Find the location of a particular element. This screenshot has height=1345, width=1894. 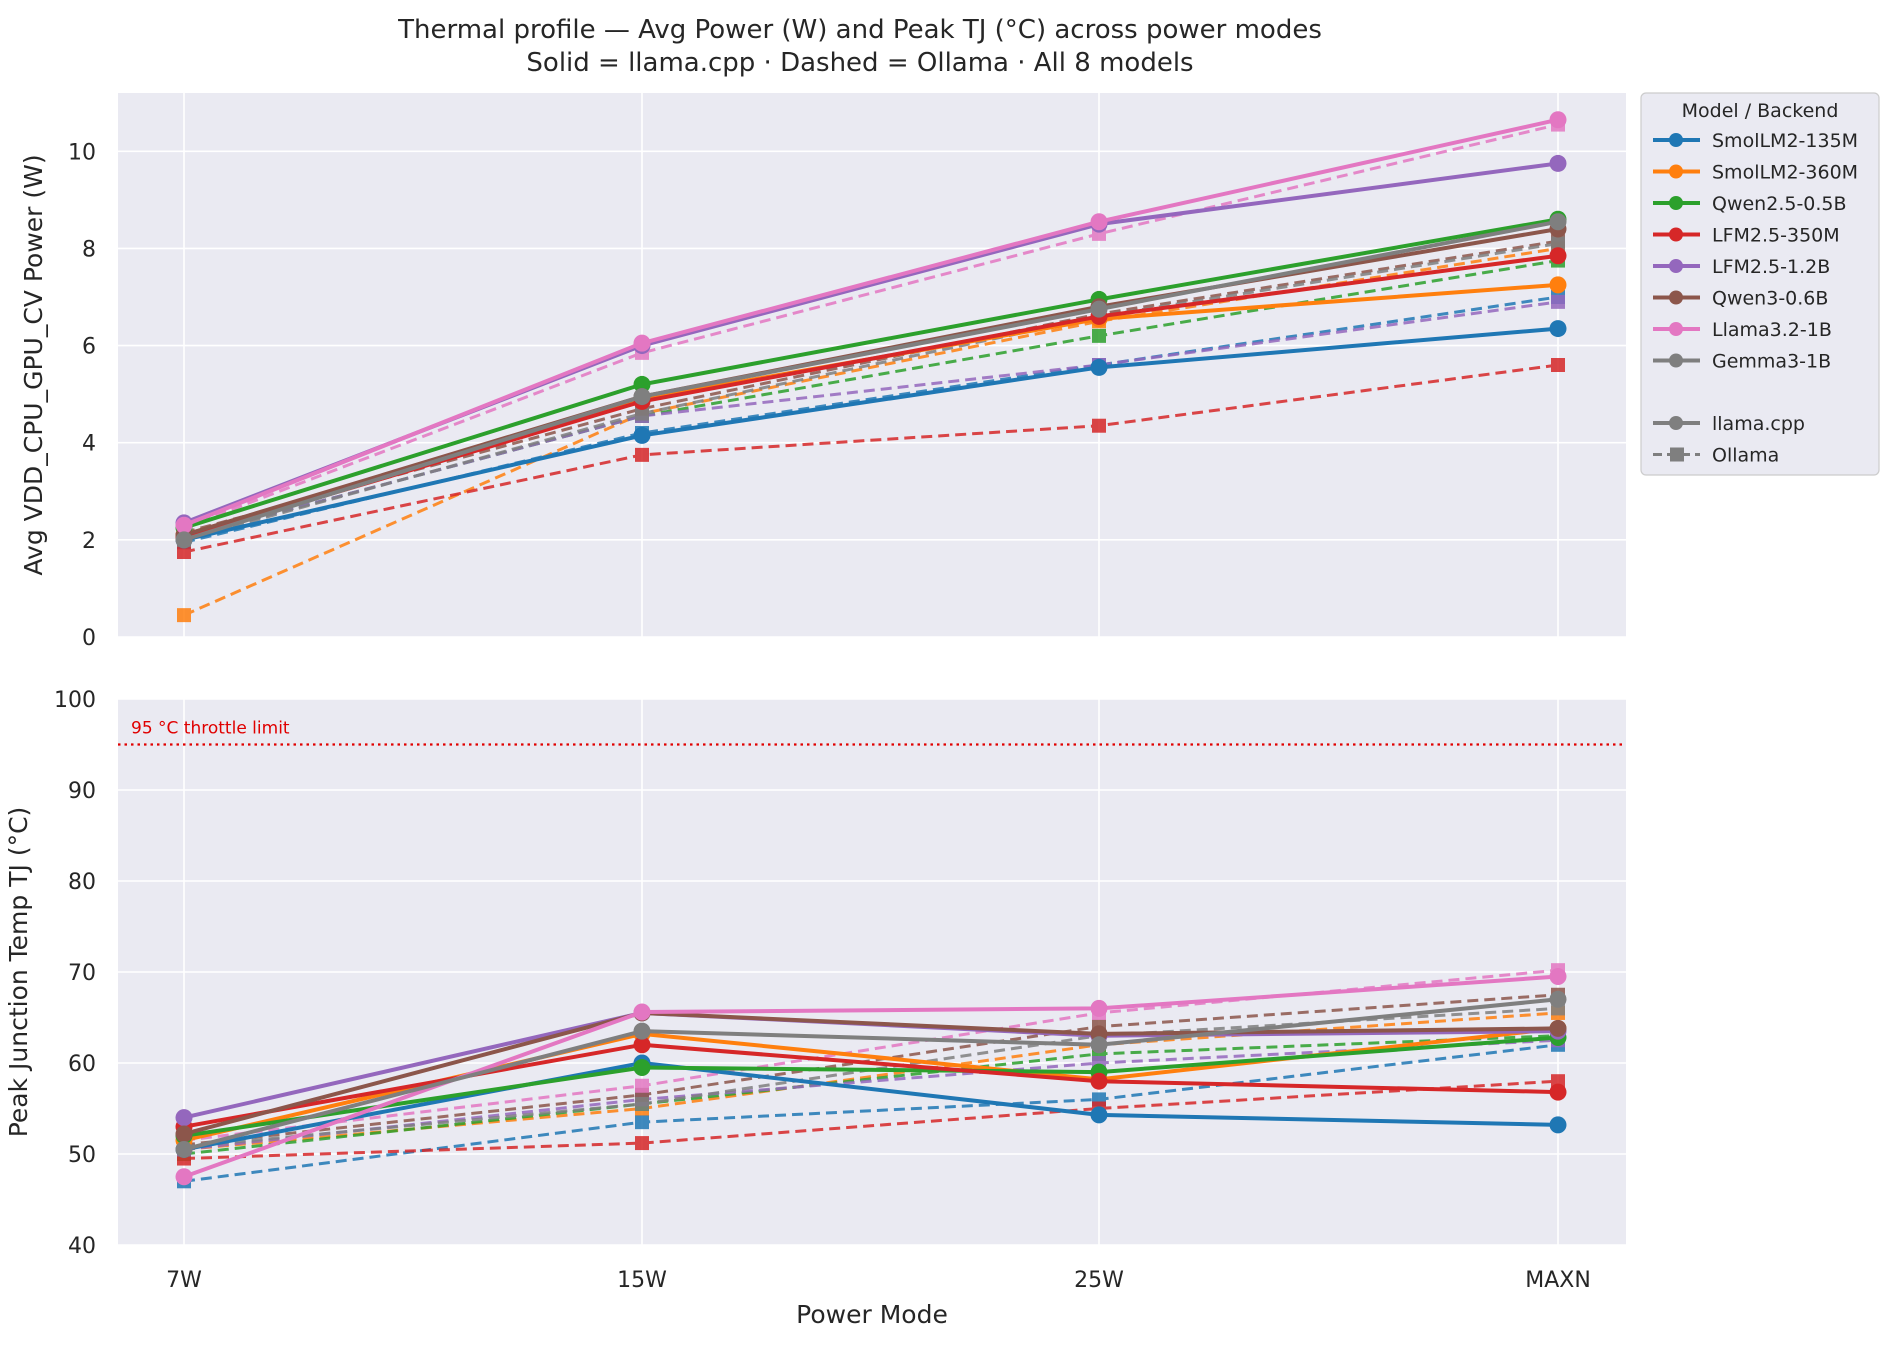

y-tick-label: 10 is located at coordinates (82, 152).